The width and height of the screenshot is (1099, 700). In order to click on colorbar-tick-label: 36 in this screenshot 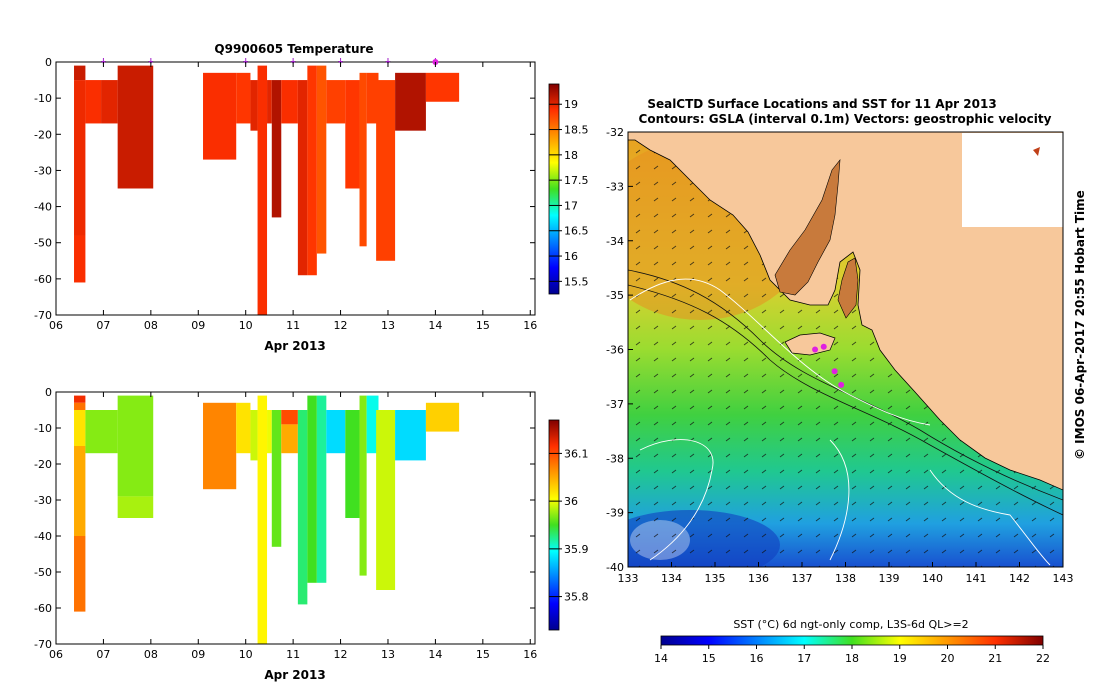, I will do `click(571, 501)`.